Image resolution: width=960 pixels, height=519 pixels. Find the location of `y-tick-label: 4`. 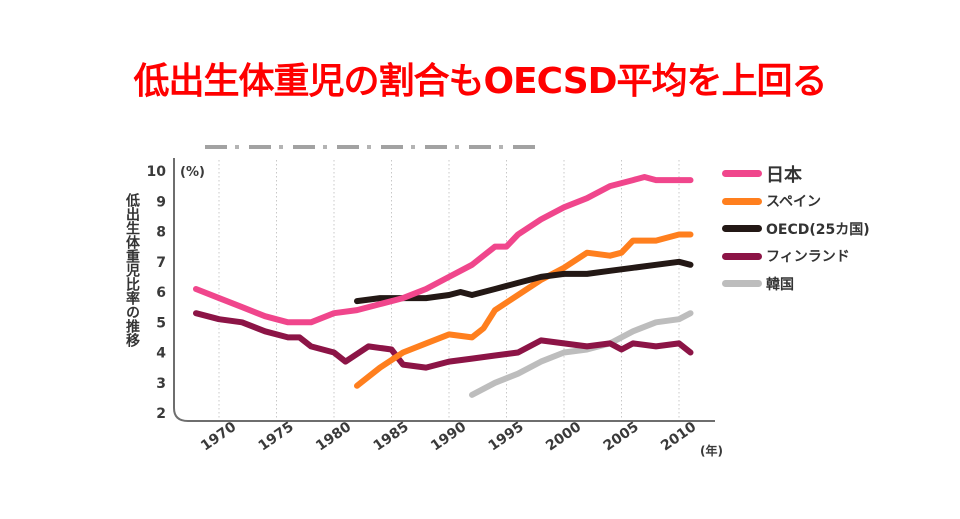

y-tick-label: 4 is located at coordinates (161, 354).